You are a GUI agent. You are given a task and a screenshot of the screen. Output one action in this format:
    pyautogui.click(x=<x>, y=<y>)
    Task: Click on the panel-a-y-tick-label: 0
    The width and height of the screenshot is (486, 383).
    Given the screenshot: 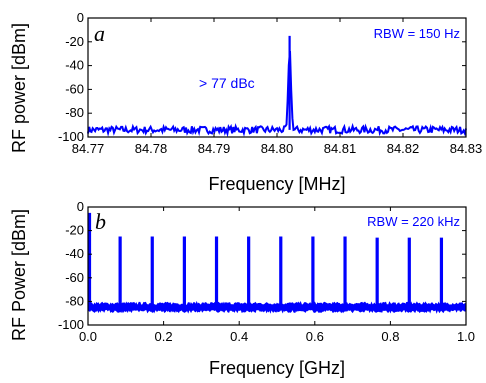 What is the action you would take?
    pyautogui.click(x=80, y=17)
    